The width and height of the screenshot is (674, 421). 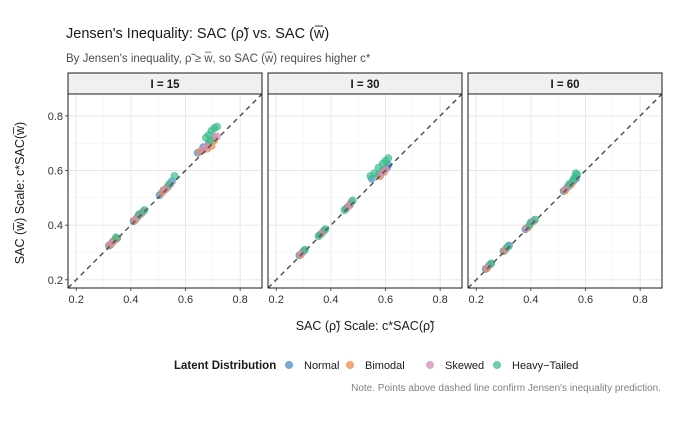 I want to click on facet-strip-label: I = 30, so click(x=364, y=85).